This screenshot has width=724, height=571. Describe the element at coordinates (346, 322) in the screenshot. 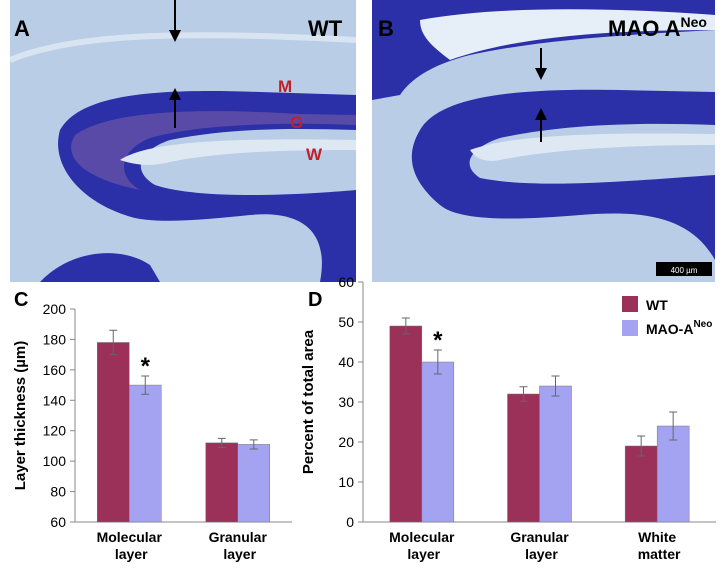

I see `y-tick-label: 50` at that location.